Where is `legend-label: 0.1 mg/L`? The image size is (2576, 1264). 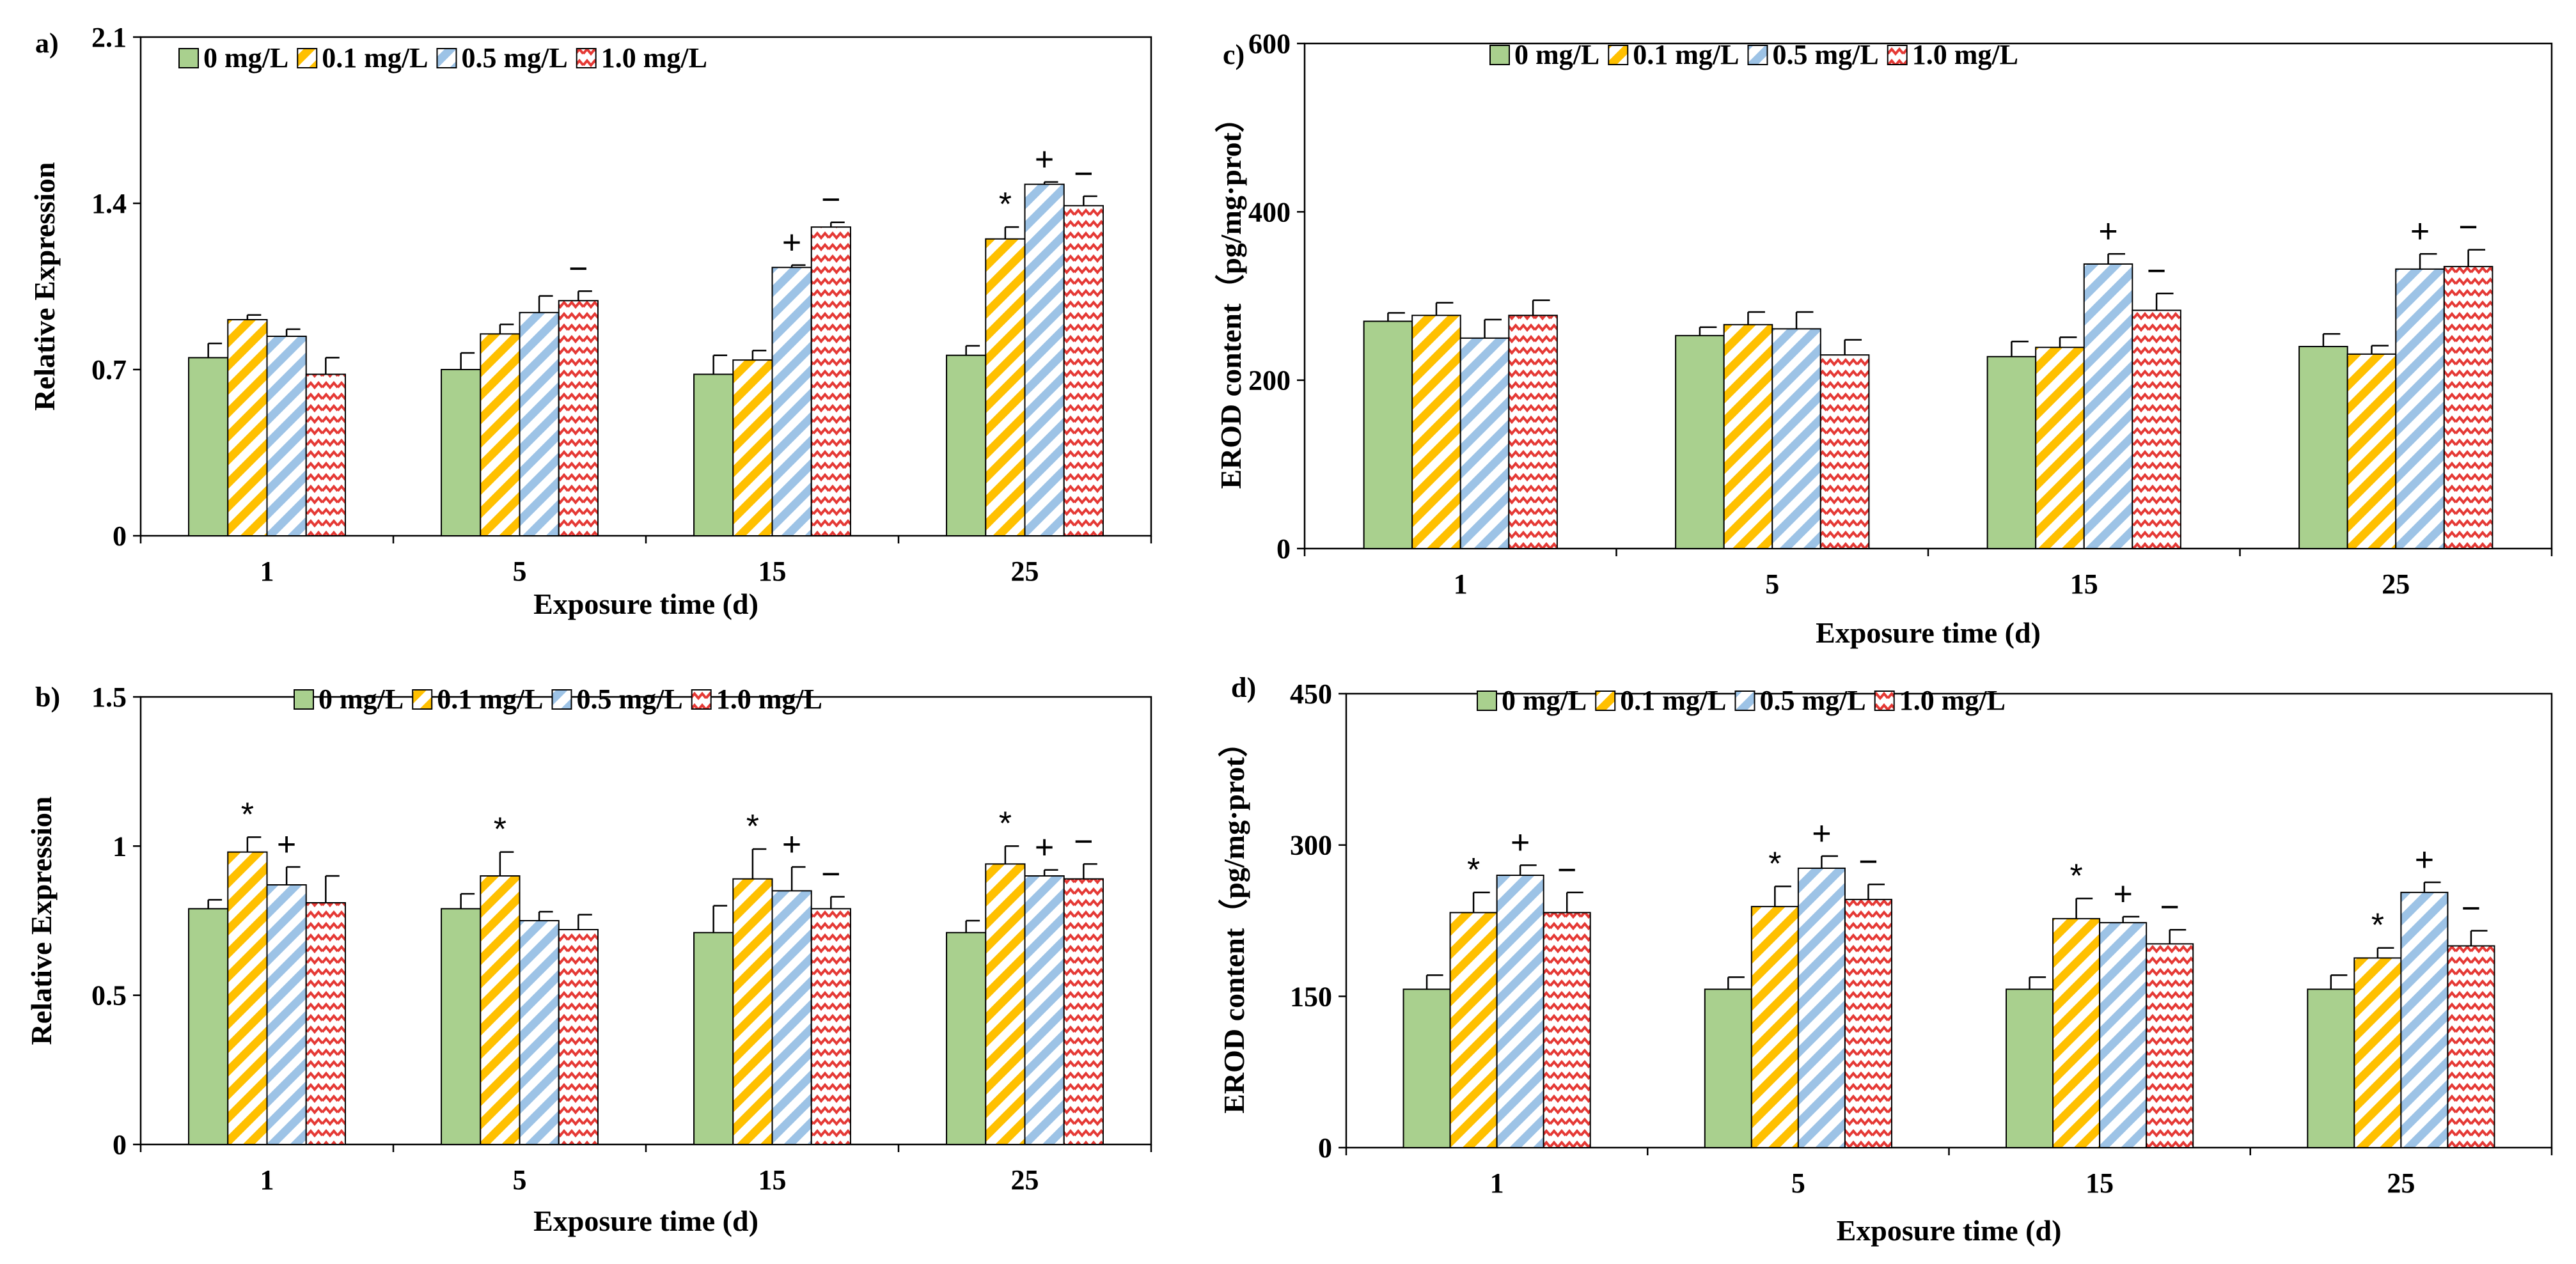
legend-label: 0.1 mg/L is located at coordinates (375, 58).